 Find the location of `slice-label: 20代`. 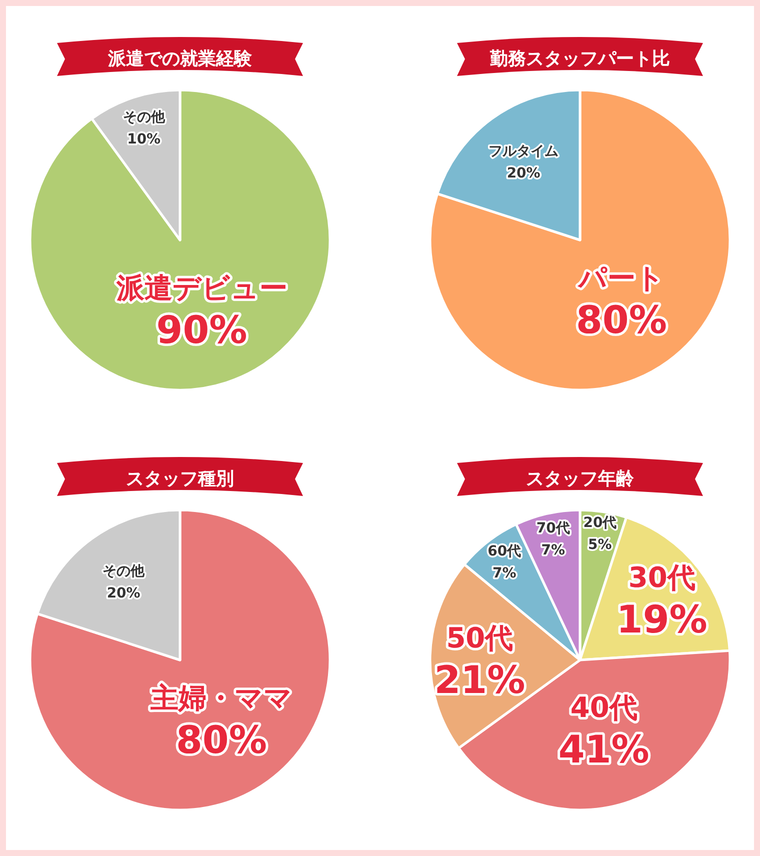

slice-label: 20代 is located at coordinates (600, 523).